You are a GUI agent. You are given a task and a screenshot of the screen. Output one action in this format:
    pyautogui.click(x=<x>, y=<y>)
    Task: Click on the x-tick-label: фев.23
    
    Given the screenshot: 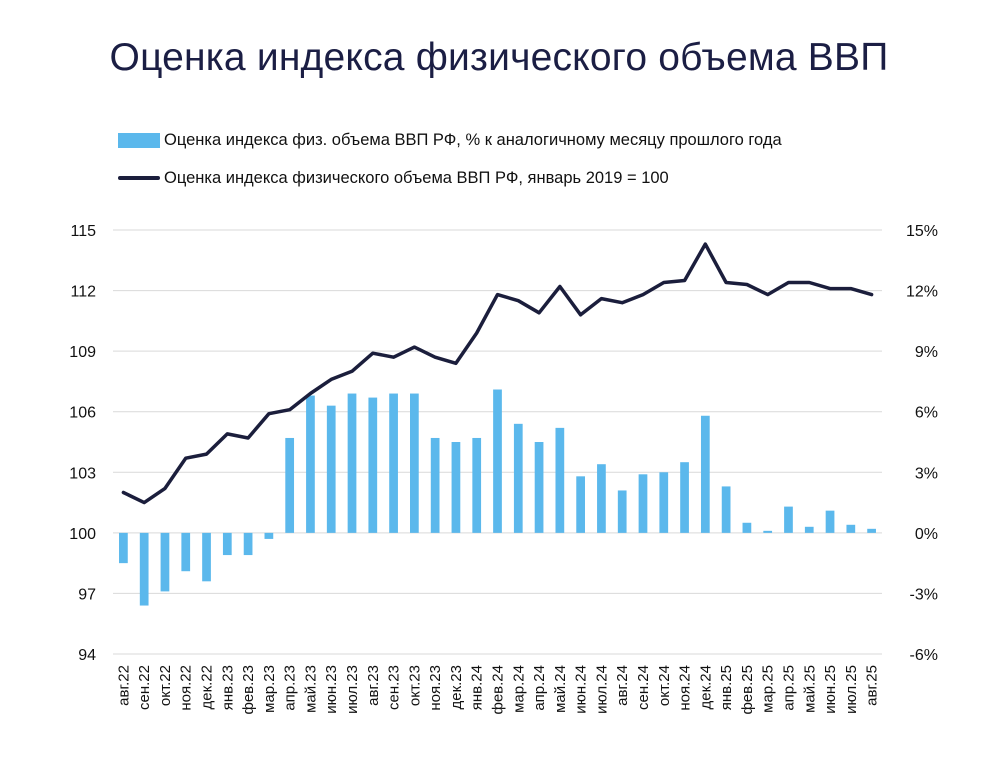 What is the action you would take?
    pyautogui.click(x=248, y=690)
    